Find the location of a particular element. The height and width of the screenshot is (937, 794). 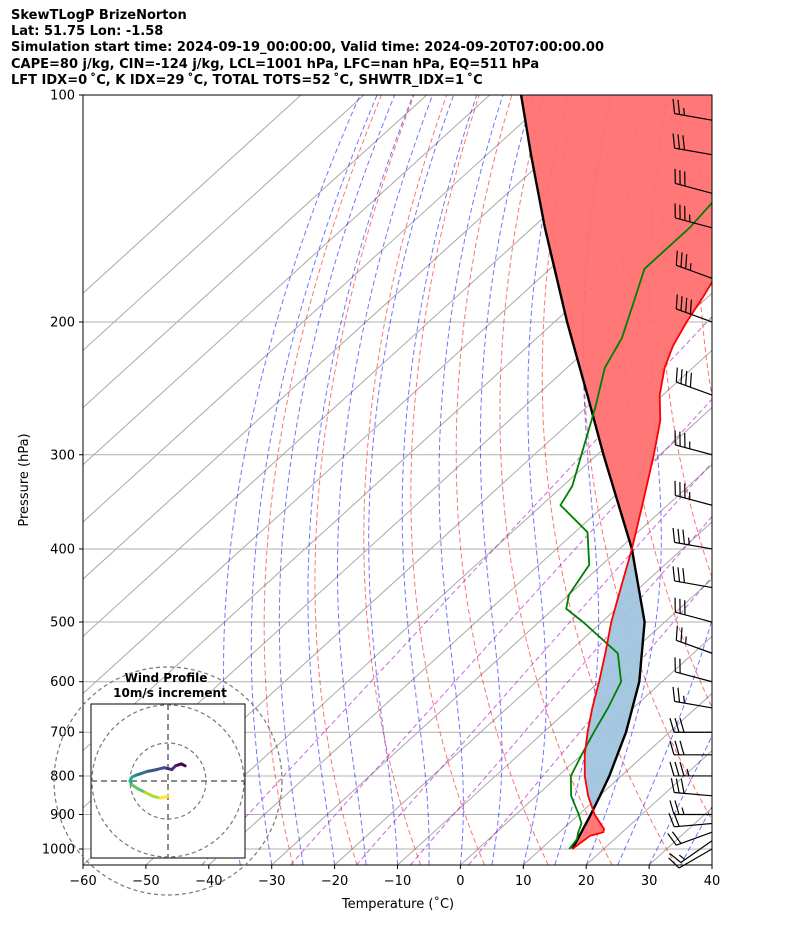

temperature-profile-line is located at coordinates (641, 565).